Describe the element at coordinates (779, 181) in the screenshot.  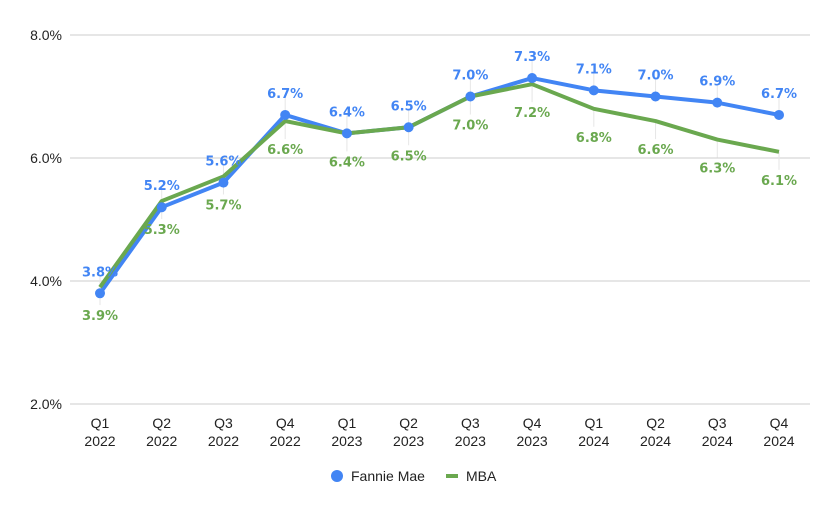
I see `data-label: 6.1%` at that location.